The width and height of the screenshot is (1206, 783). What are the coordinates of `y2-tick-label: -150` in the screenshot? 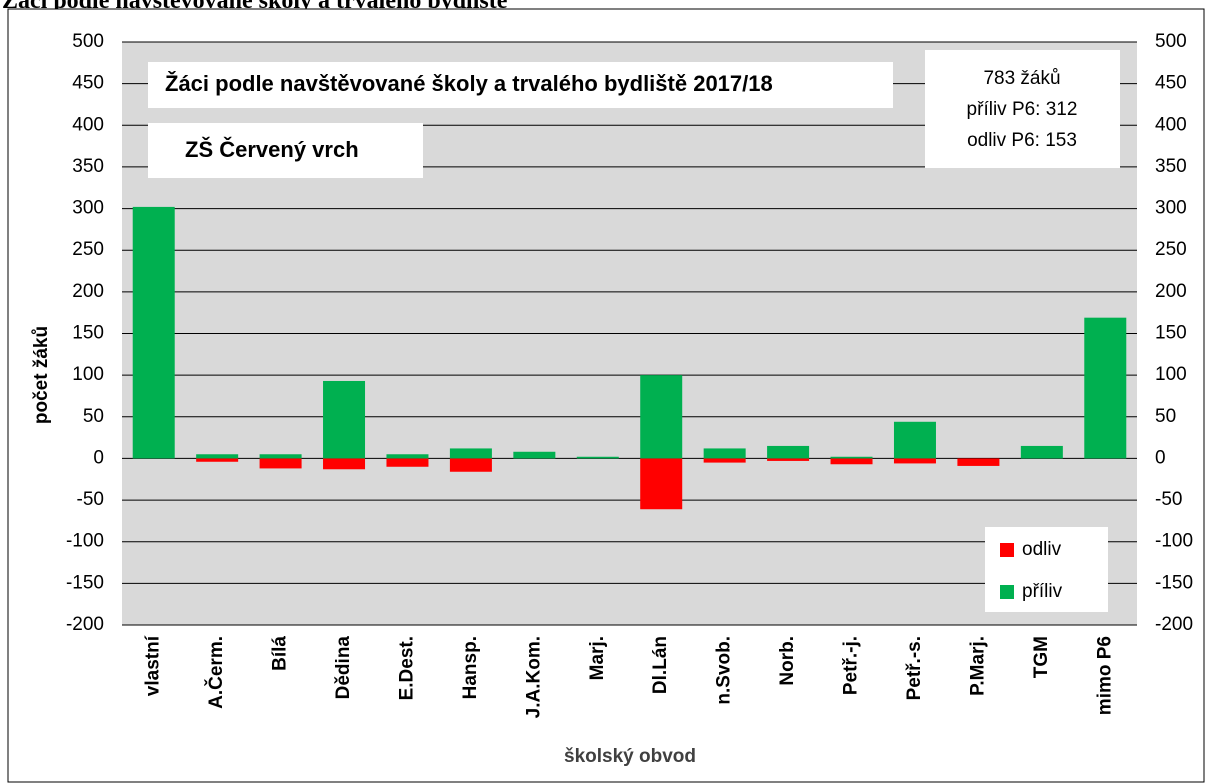 It's located at (1174, 582).